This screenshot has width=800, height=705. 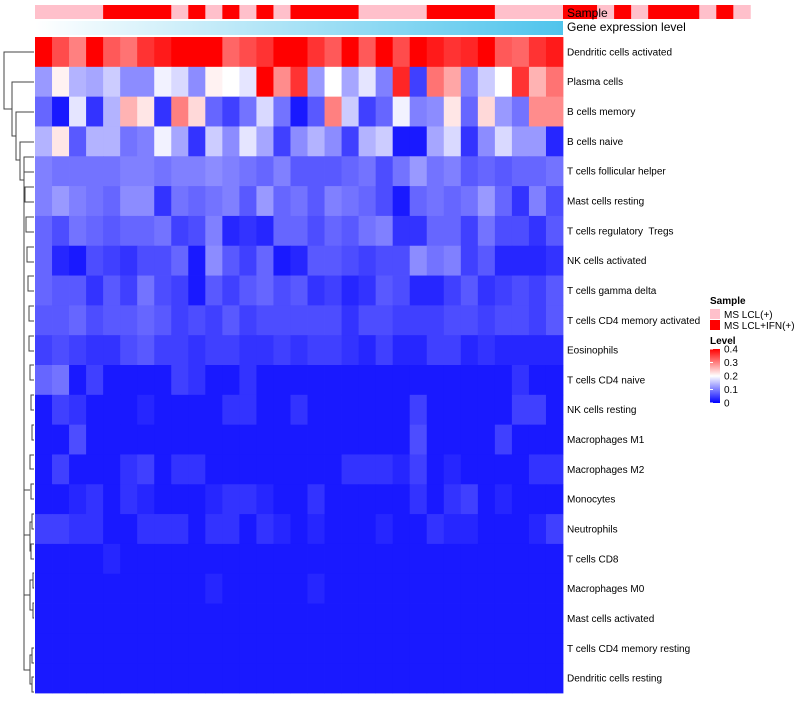 What do you see at coordinates (626, 27) in the screenshot?
I see `gene-expression-track-label: Gene expression level` at bounding box center [626, 27].